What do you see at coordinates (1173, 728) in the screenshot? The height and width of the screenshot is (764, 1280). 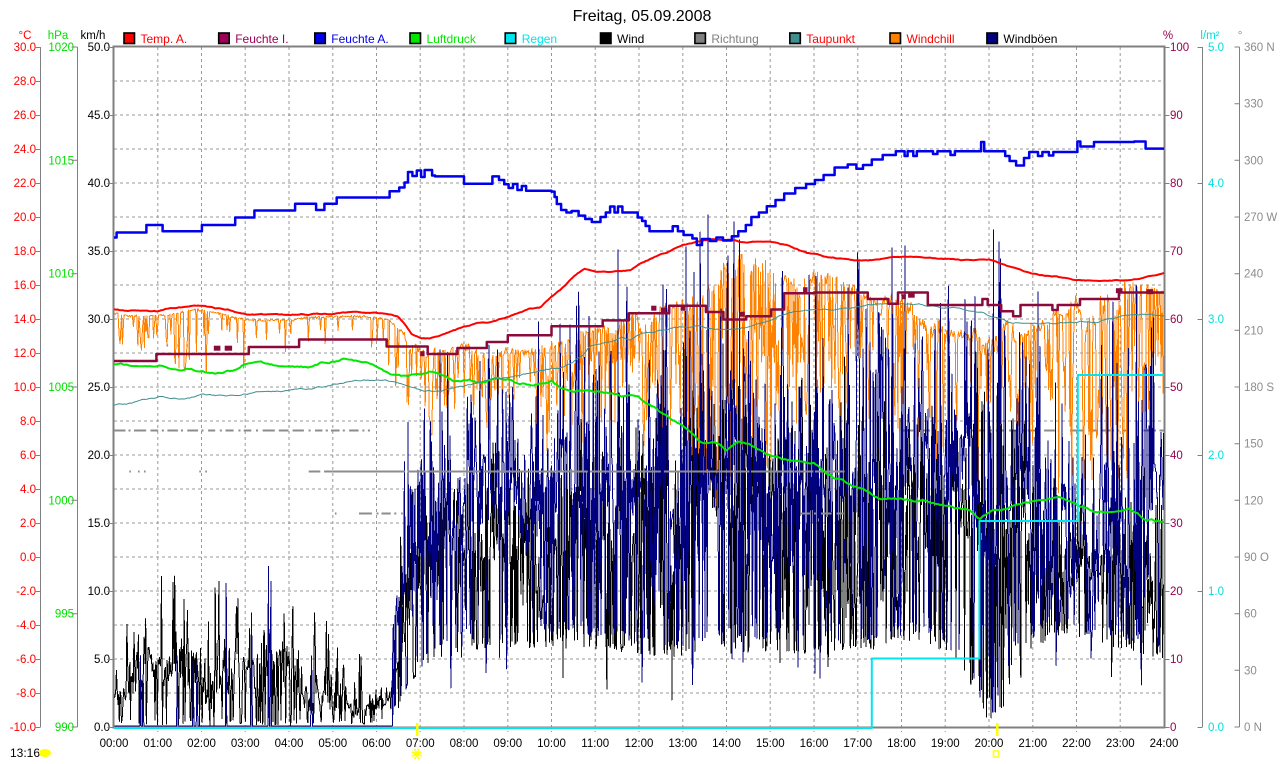 I see `svg-text: 0` at bounding box center [1173, 728].